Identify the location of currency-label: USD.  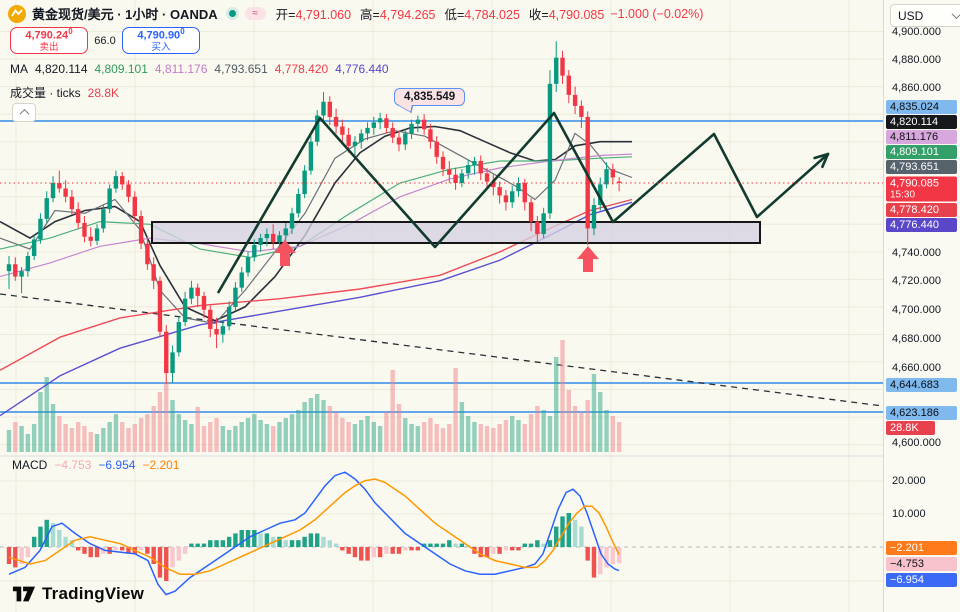
(911, 15).